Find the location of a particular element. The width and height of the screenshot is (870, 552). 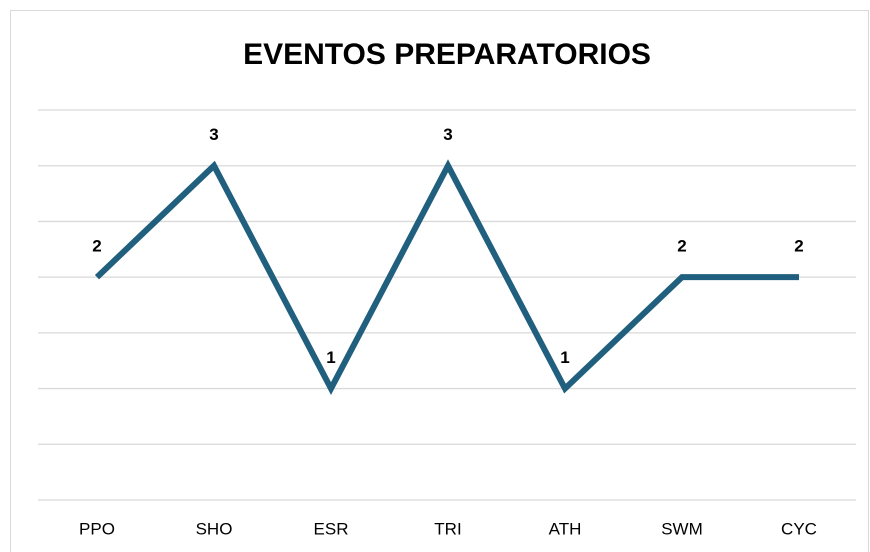

x-tick-label: ATH is located at coordinates (565, 528).